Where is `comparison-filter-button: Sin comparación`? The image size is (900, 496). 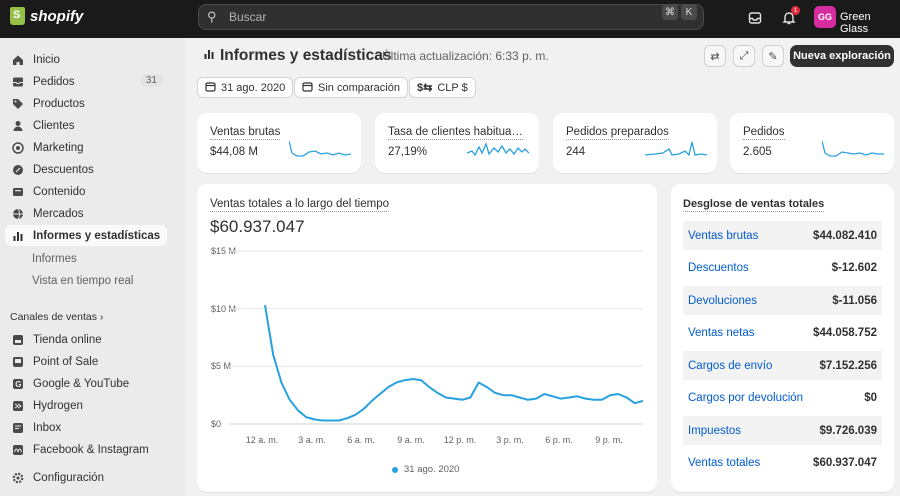 comparison-filter-button: Sin comparación is located at coordinates (351, 87).